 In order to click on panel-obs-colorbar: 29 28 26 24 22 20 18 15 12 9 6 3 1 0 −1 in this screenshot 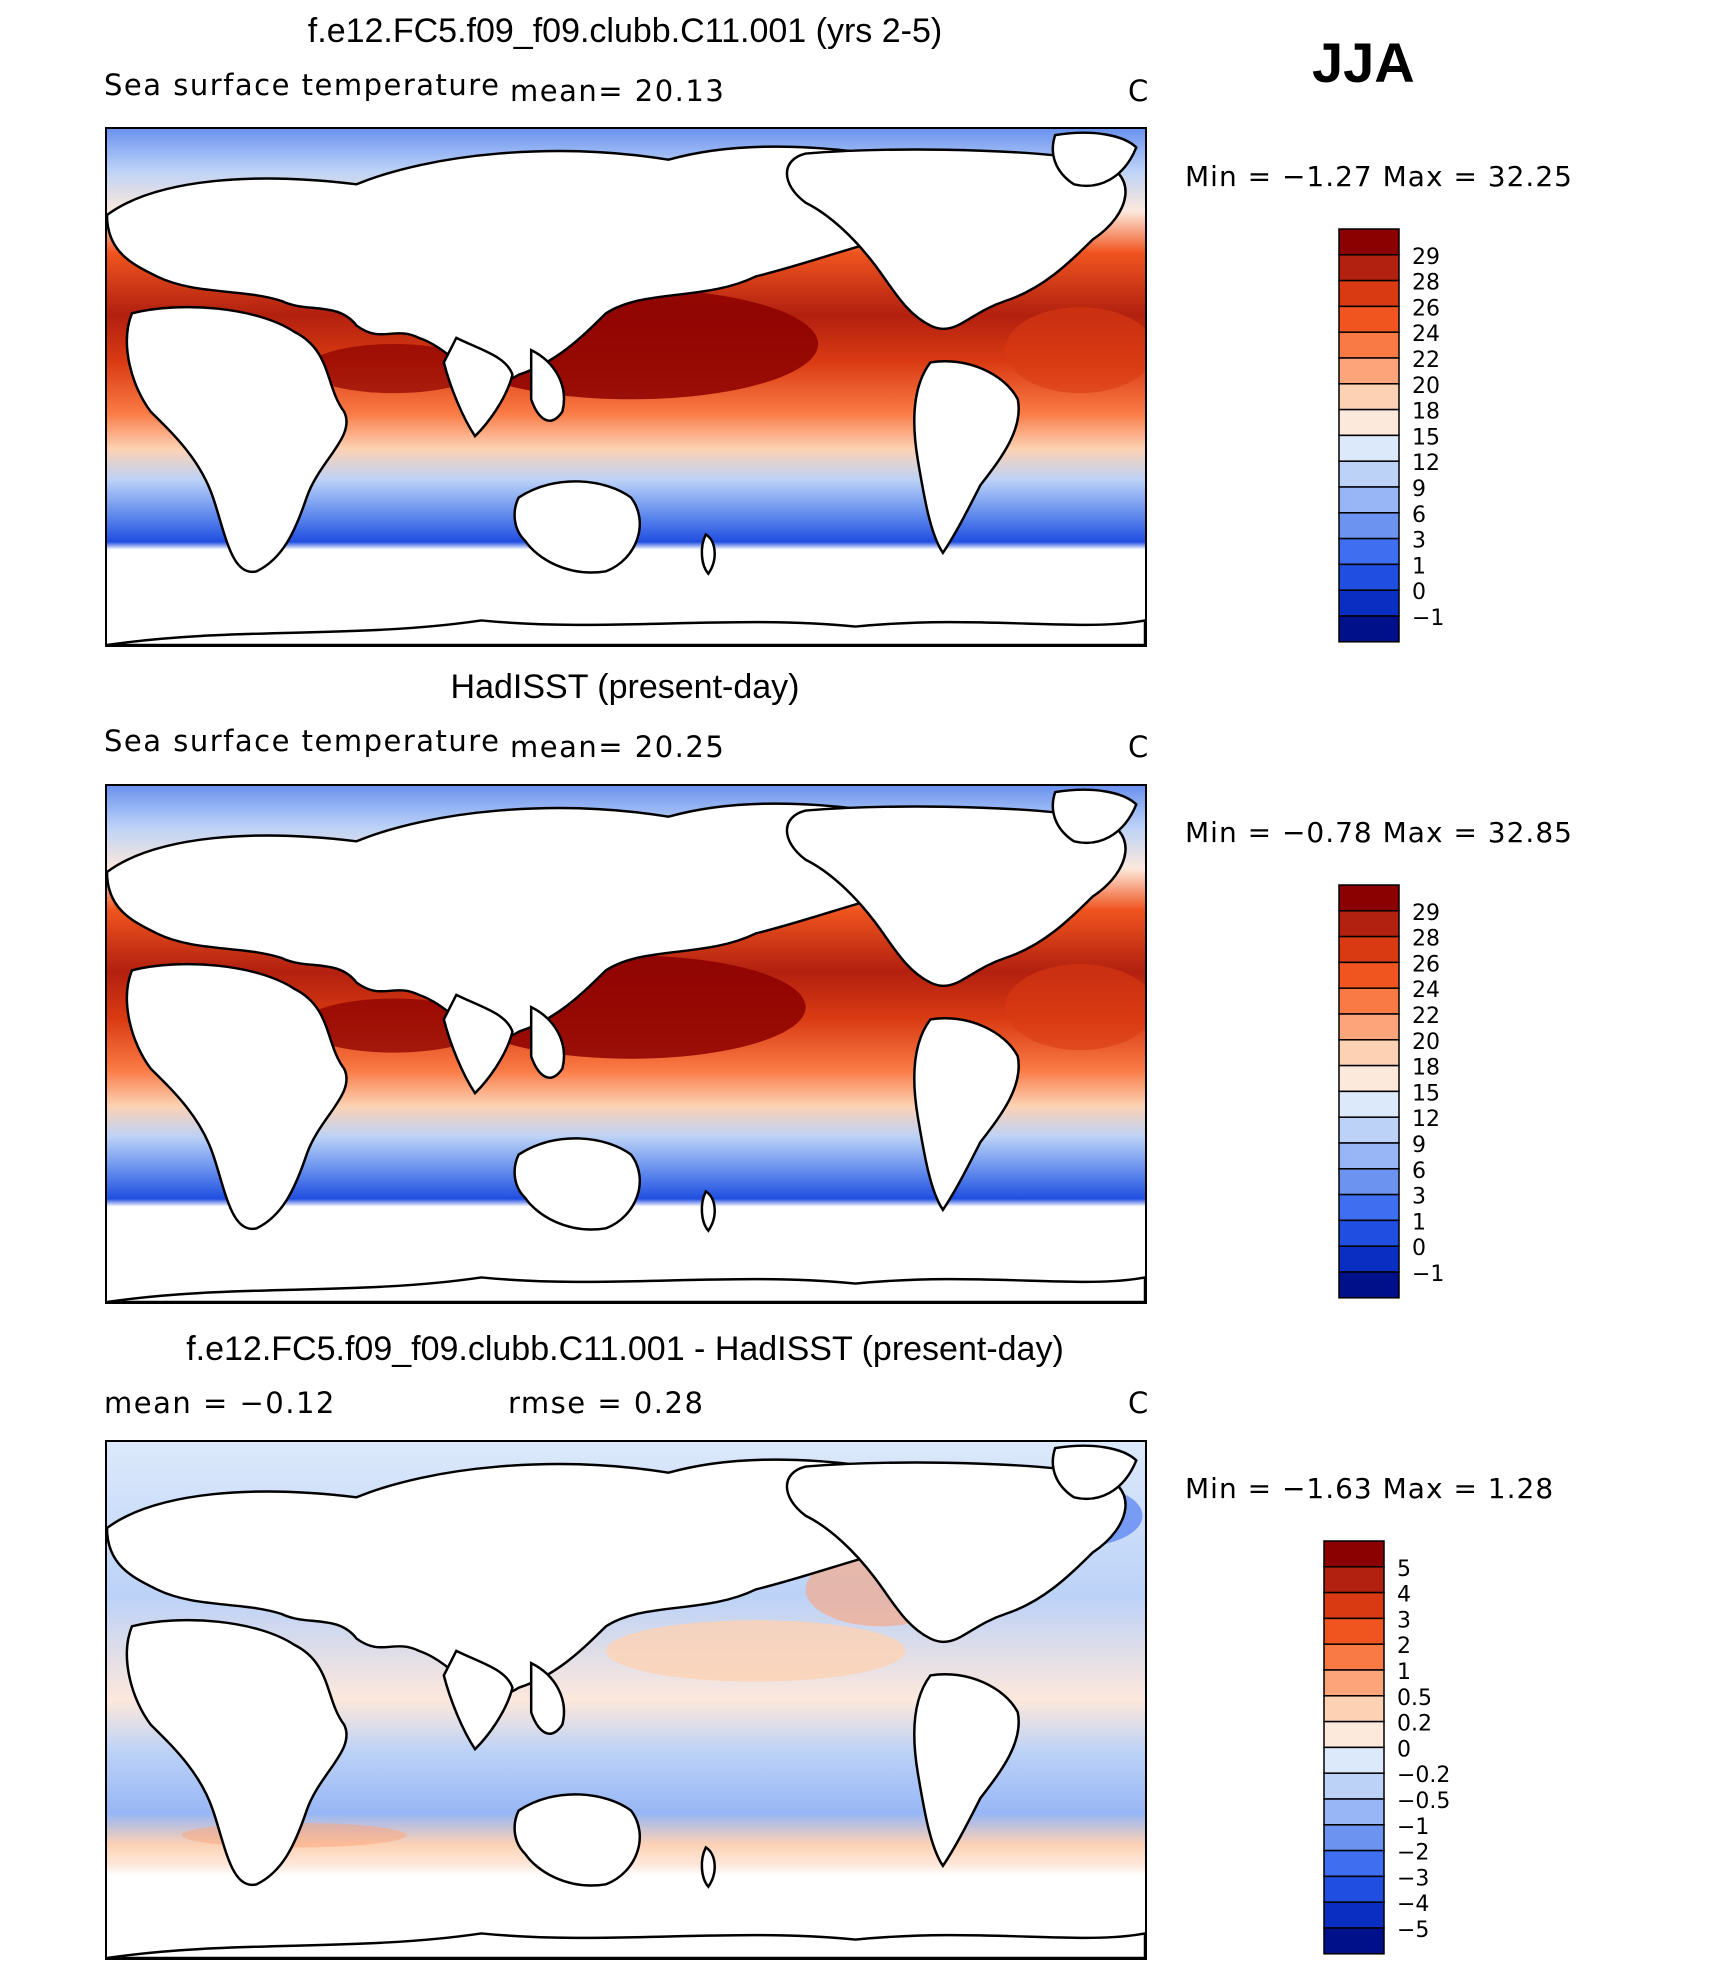, I will do `click(1418, 1092)`.